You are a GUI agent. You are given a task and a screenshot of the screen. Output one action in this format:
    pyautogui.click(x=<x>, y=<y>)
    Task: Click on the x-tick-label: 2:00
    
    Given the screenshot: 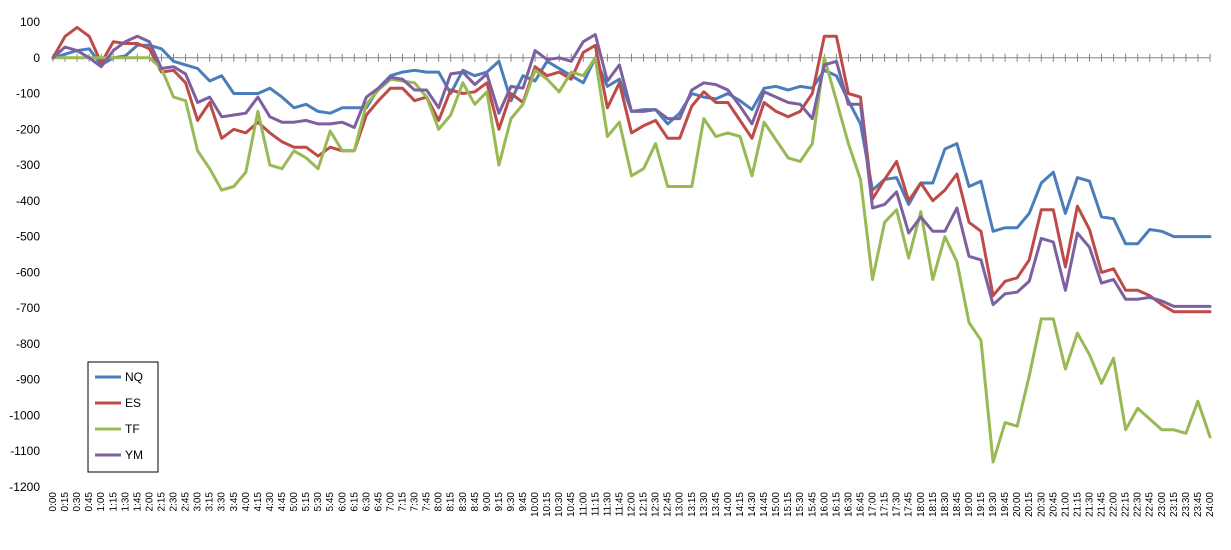 What is the action you would take?
    pyautogui.click(x=149, y=502)
    